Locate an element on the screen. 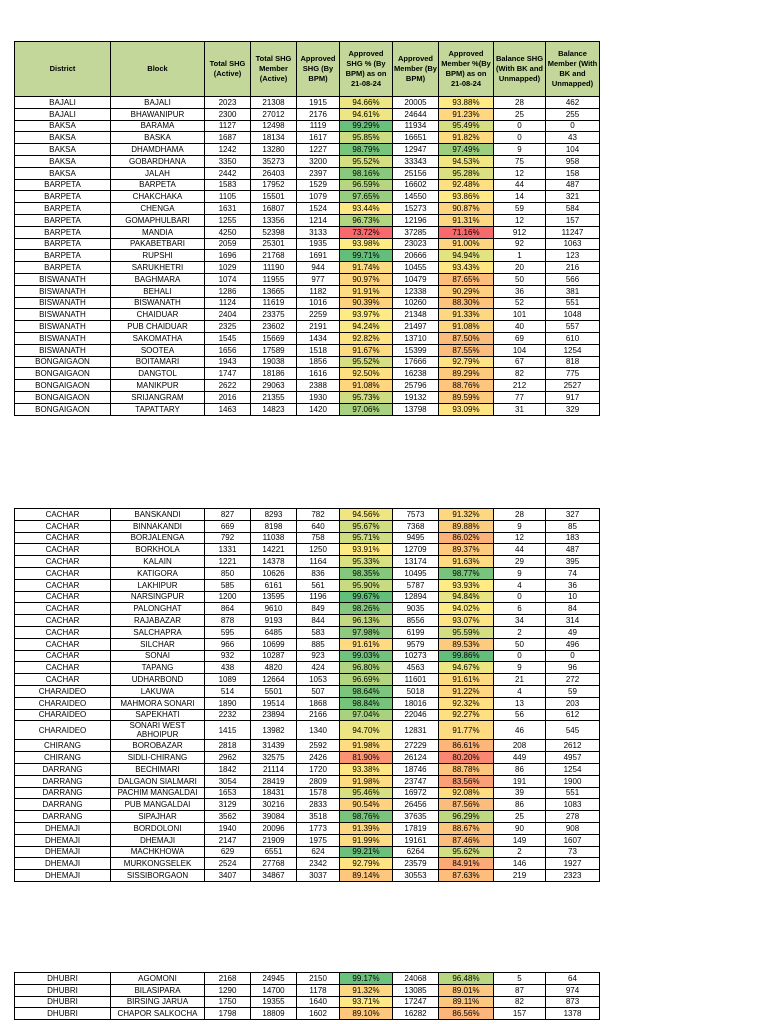 The image size is (768, 1024). value-cell: 1214 is located at coordinates (318, 220).